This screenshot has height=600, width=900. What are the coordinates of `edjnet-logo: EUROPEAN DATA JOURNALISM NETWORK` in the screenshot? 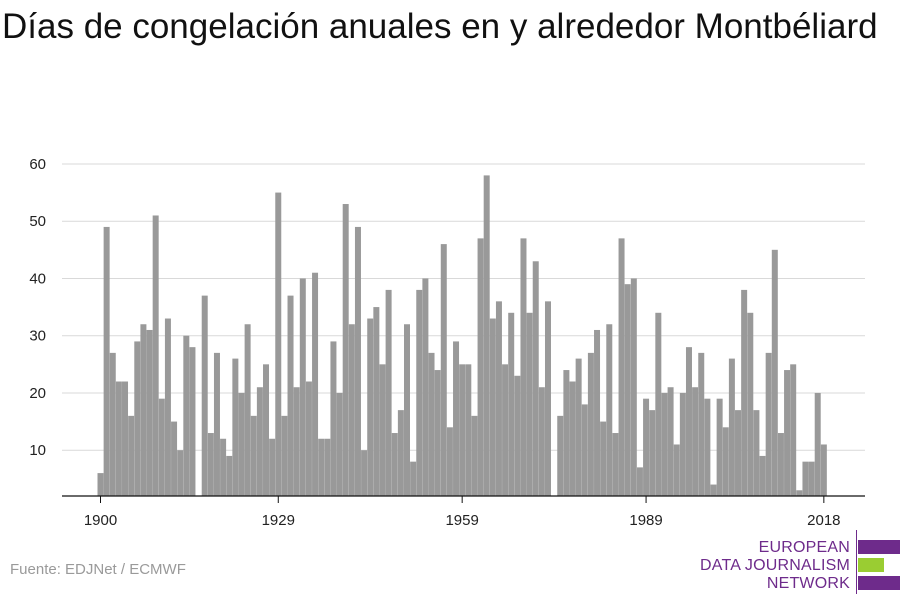 It's located at (800, 565).